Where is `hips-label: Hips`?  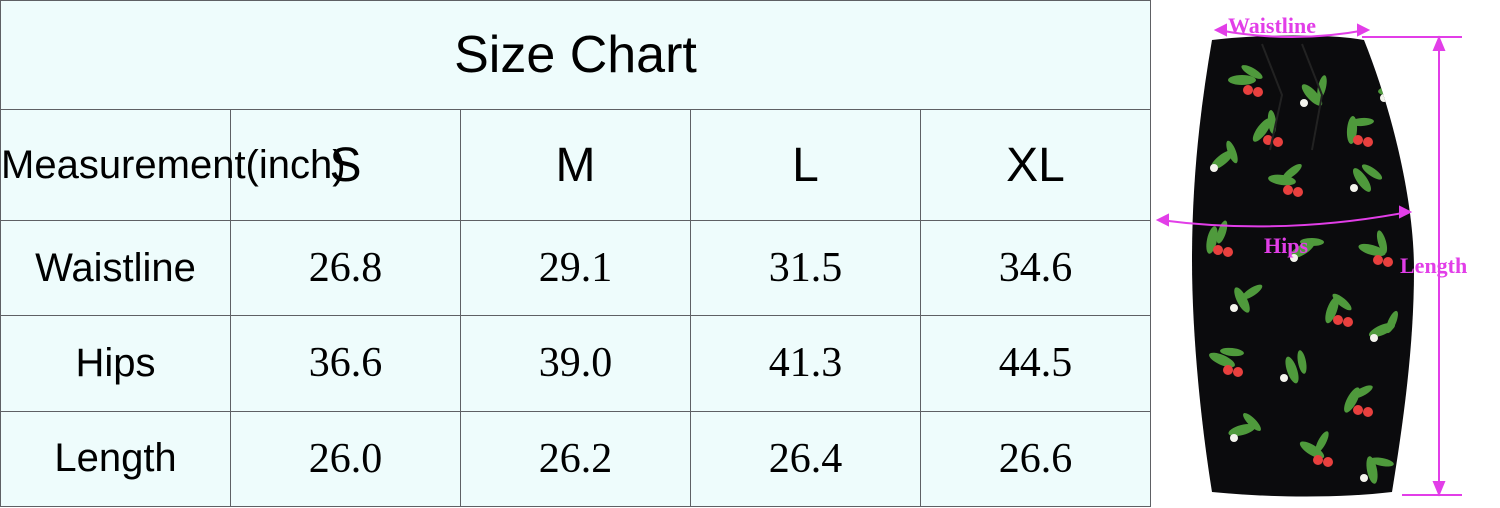
hips-label: Hips is located at coordinates (1286, 245).